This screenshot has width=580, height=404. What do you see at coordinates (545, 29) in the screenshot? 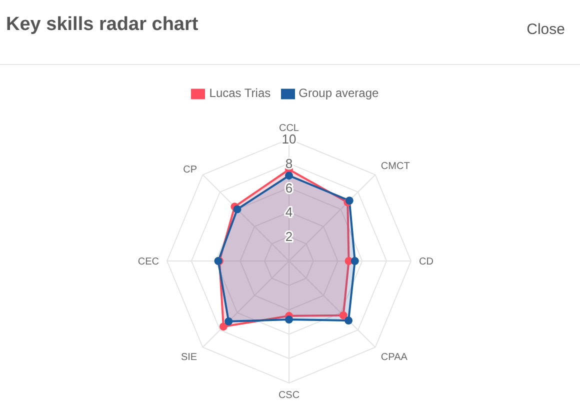
I see `text: Close` at bounding box center [545, 29].